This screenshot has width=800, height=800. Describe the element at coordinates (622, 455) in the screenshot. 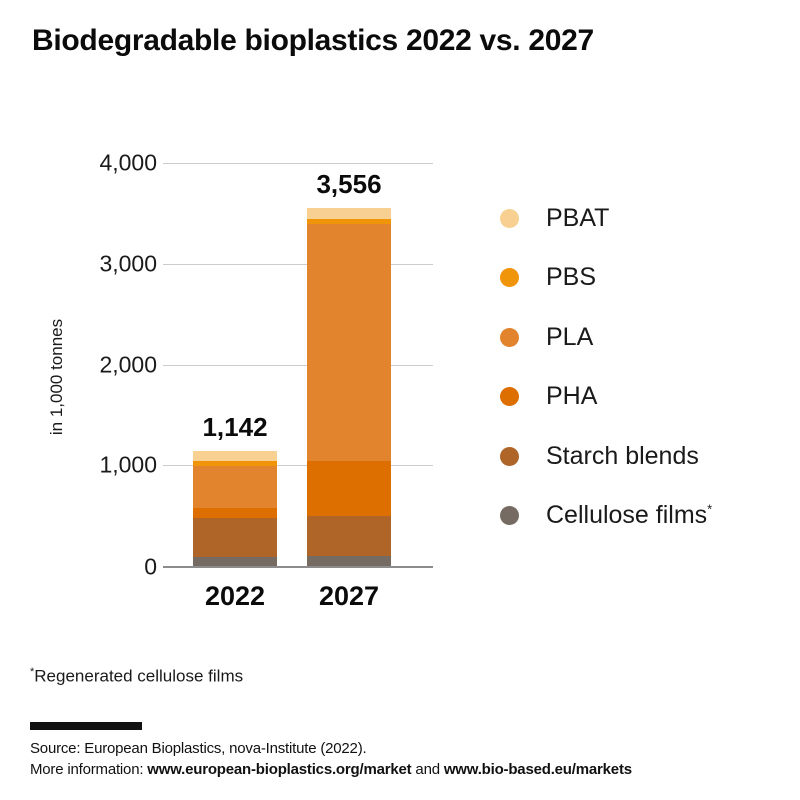

I see `legend-label-starch-blends: Starch blends` at that location.